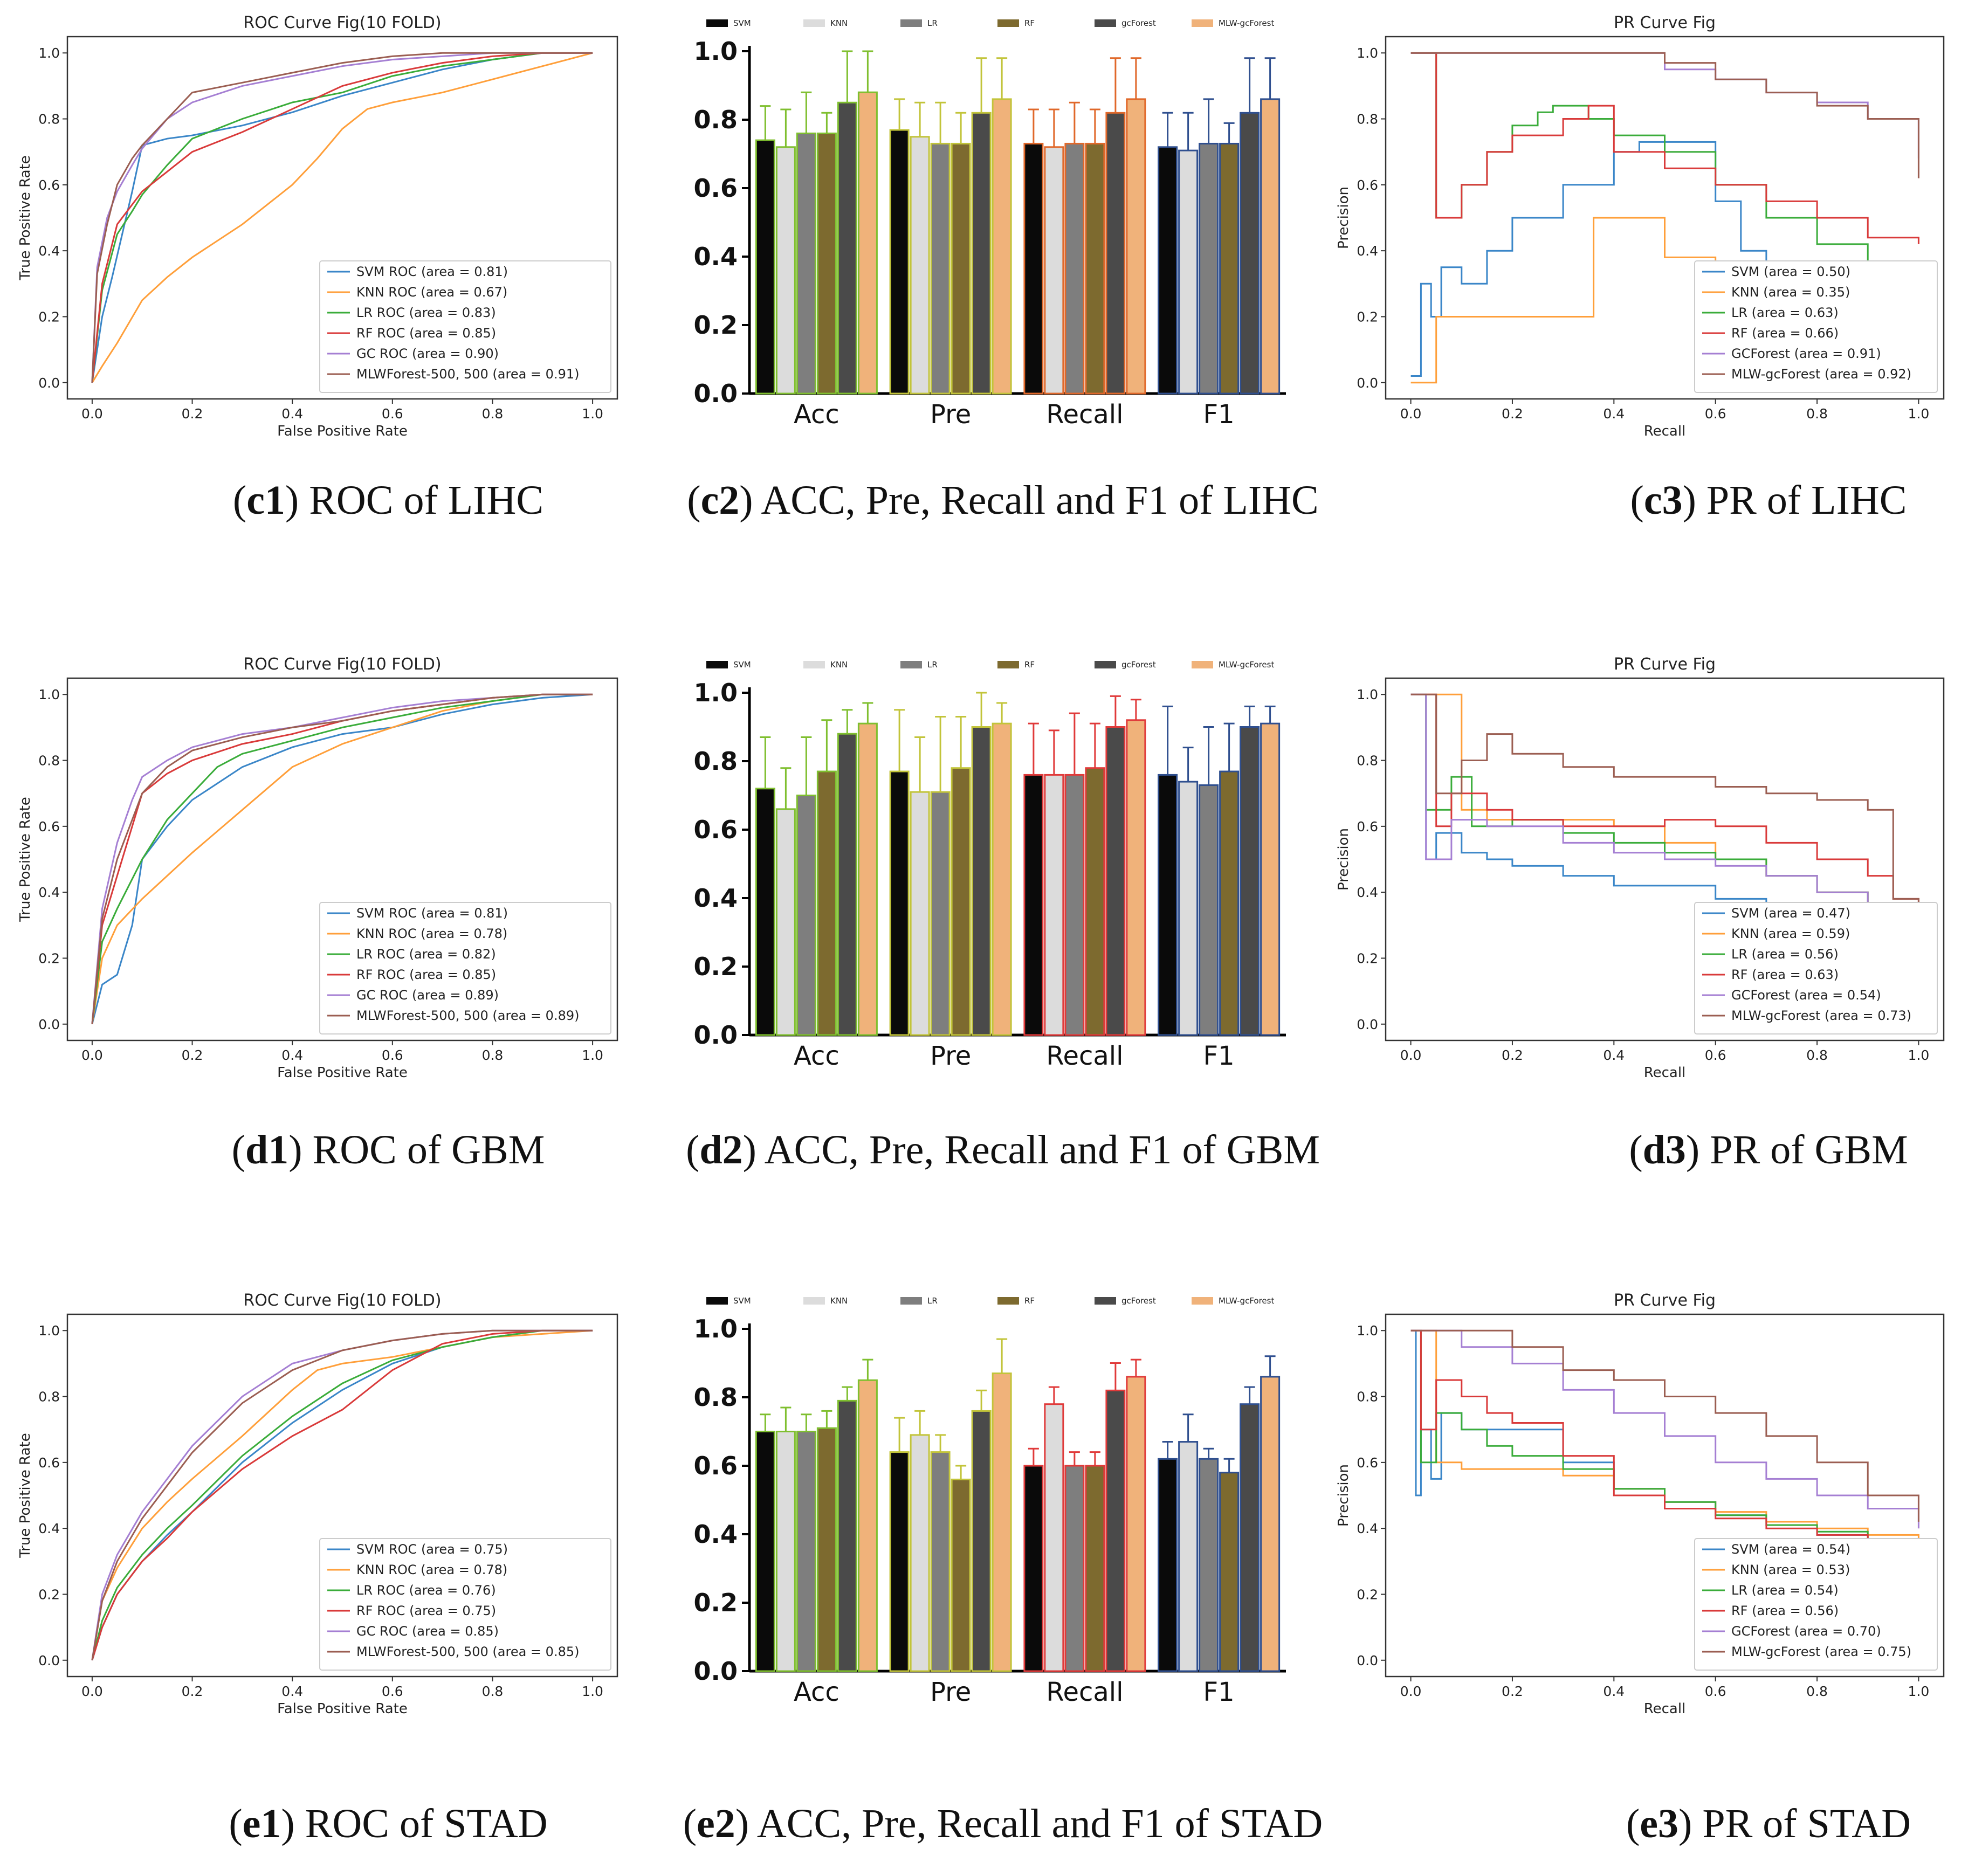  What do you see at coordinates (1084, 414) in the screenshot?
I see `category-label: Recall` at bounding box center [1084, 414].